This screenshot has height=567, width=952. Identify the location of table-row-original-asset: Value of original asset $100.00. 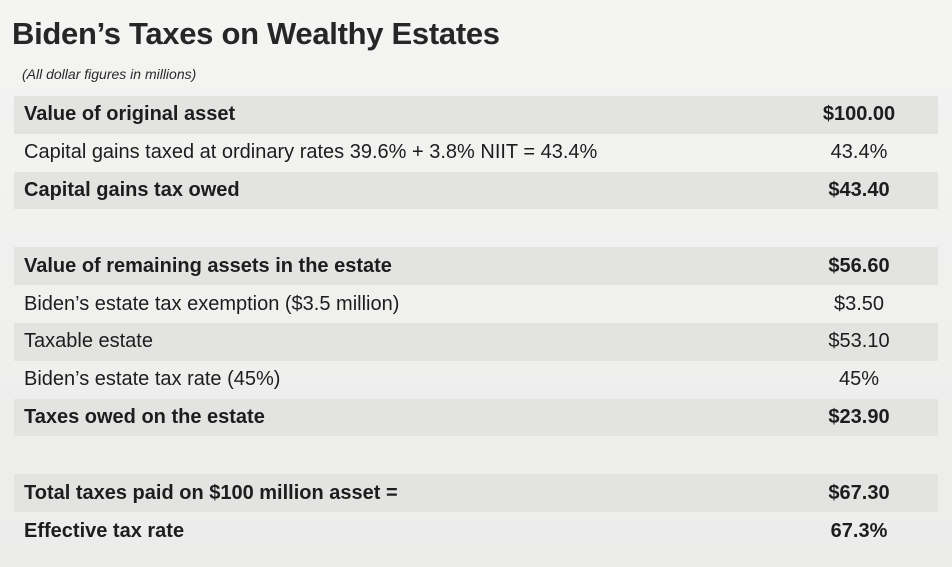
(476, 115).